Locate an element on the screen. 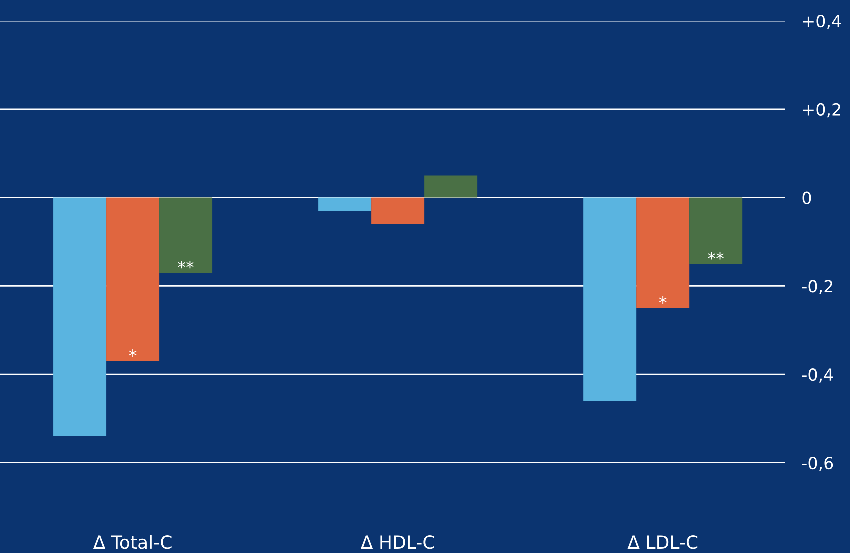  x-tick-label: Δ LDL-C is located at coordinates (663, 543).